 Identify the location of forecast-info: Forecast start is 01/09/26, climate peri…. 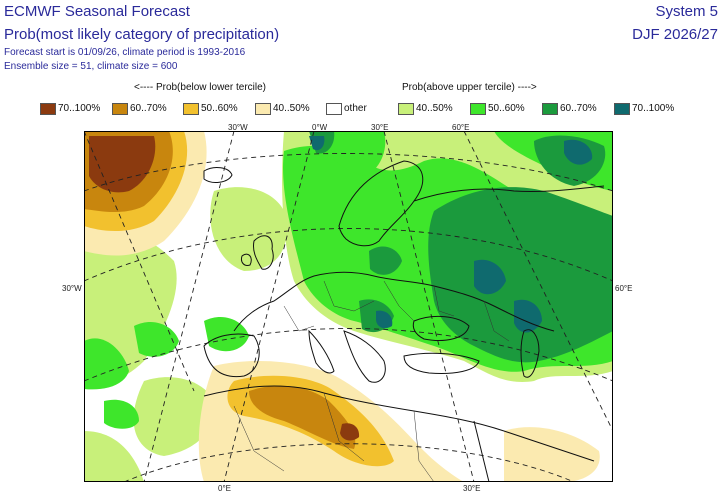
(125, 52).